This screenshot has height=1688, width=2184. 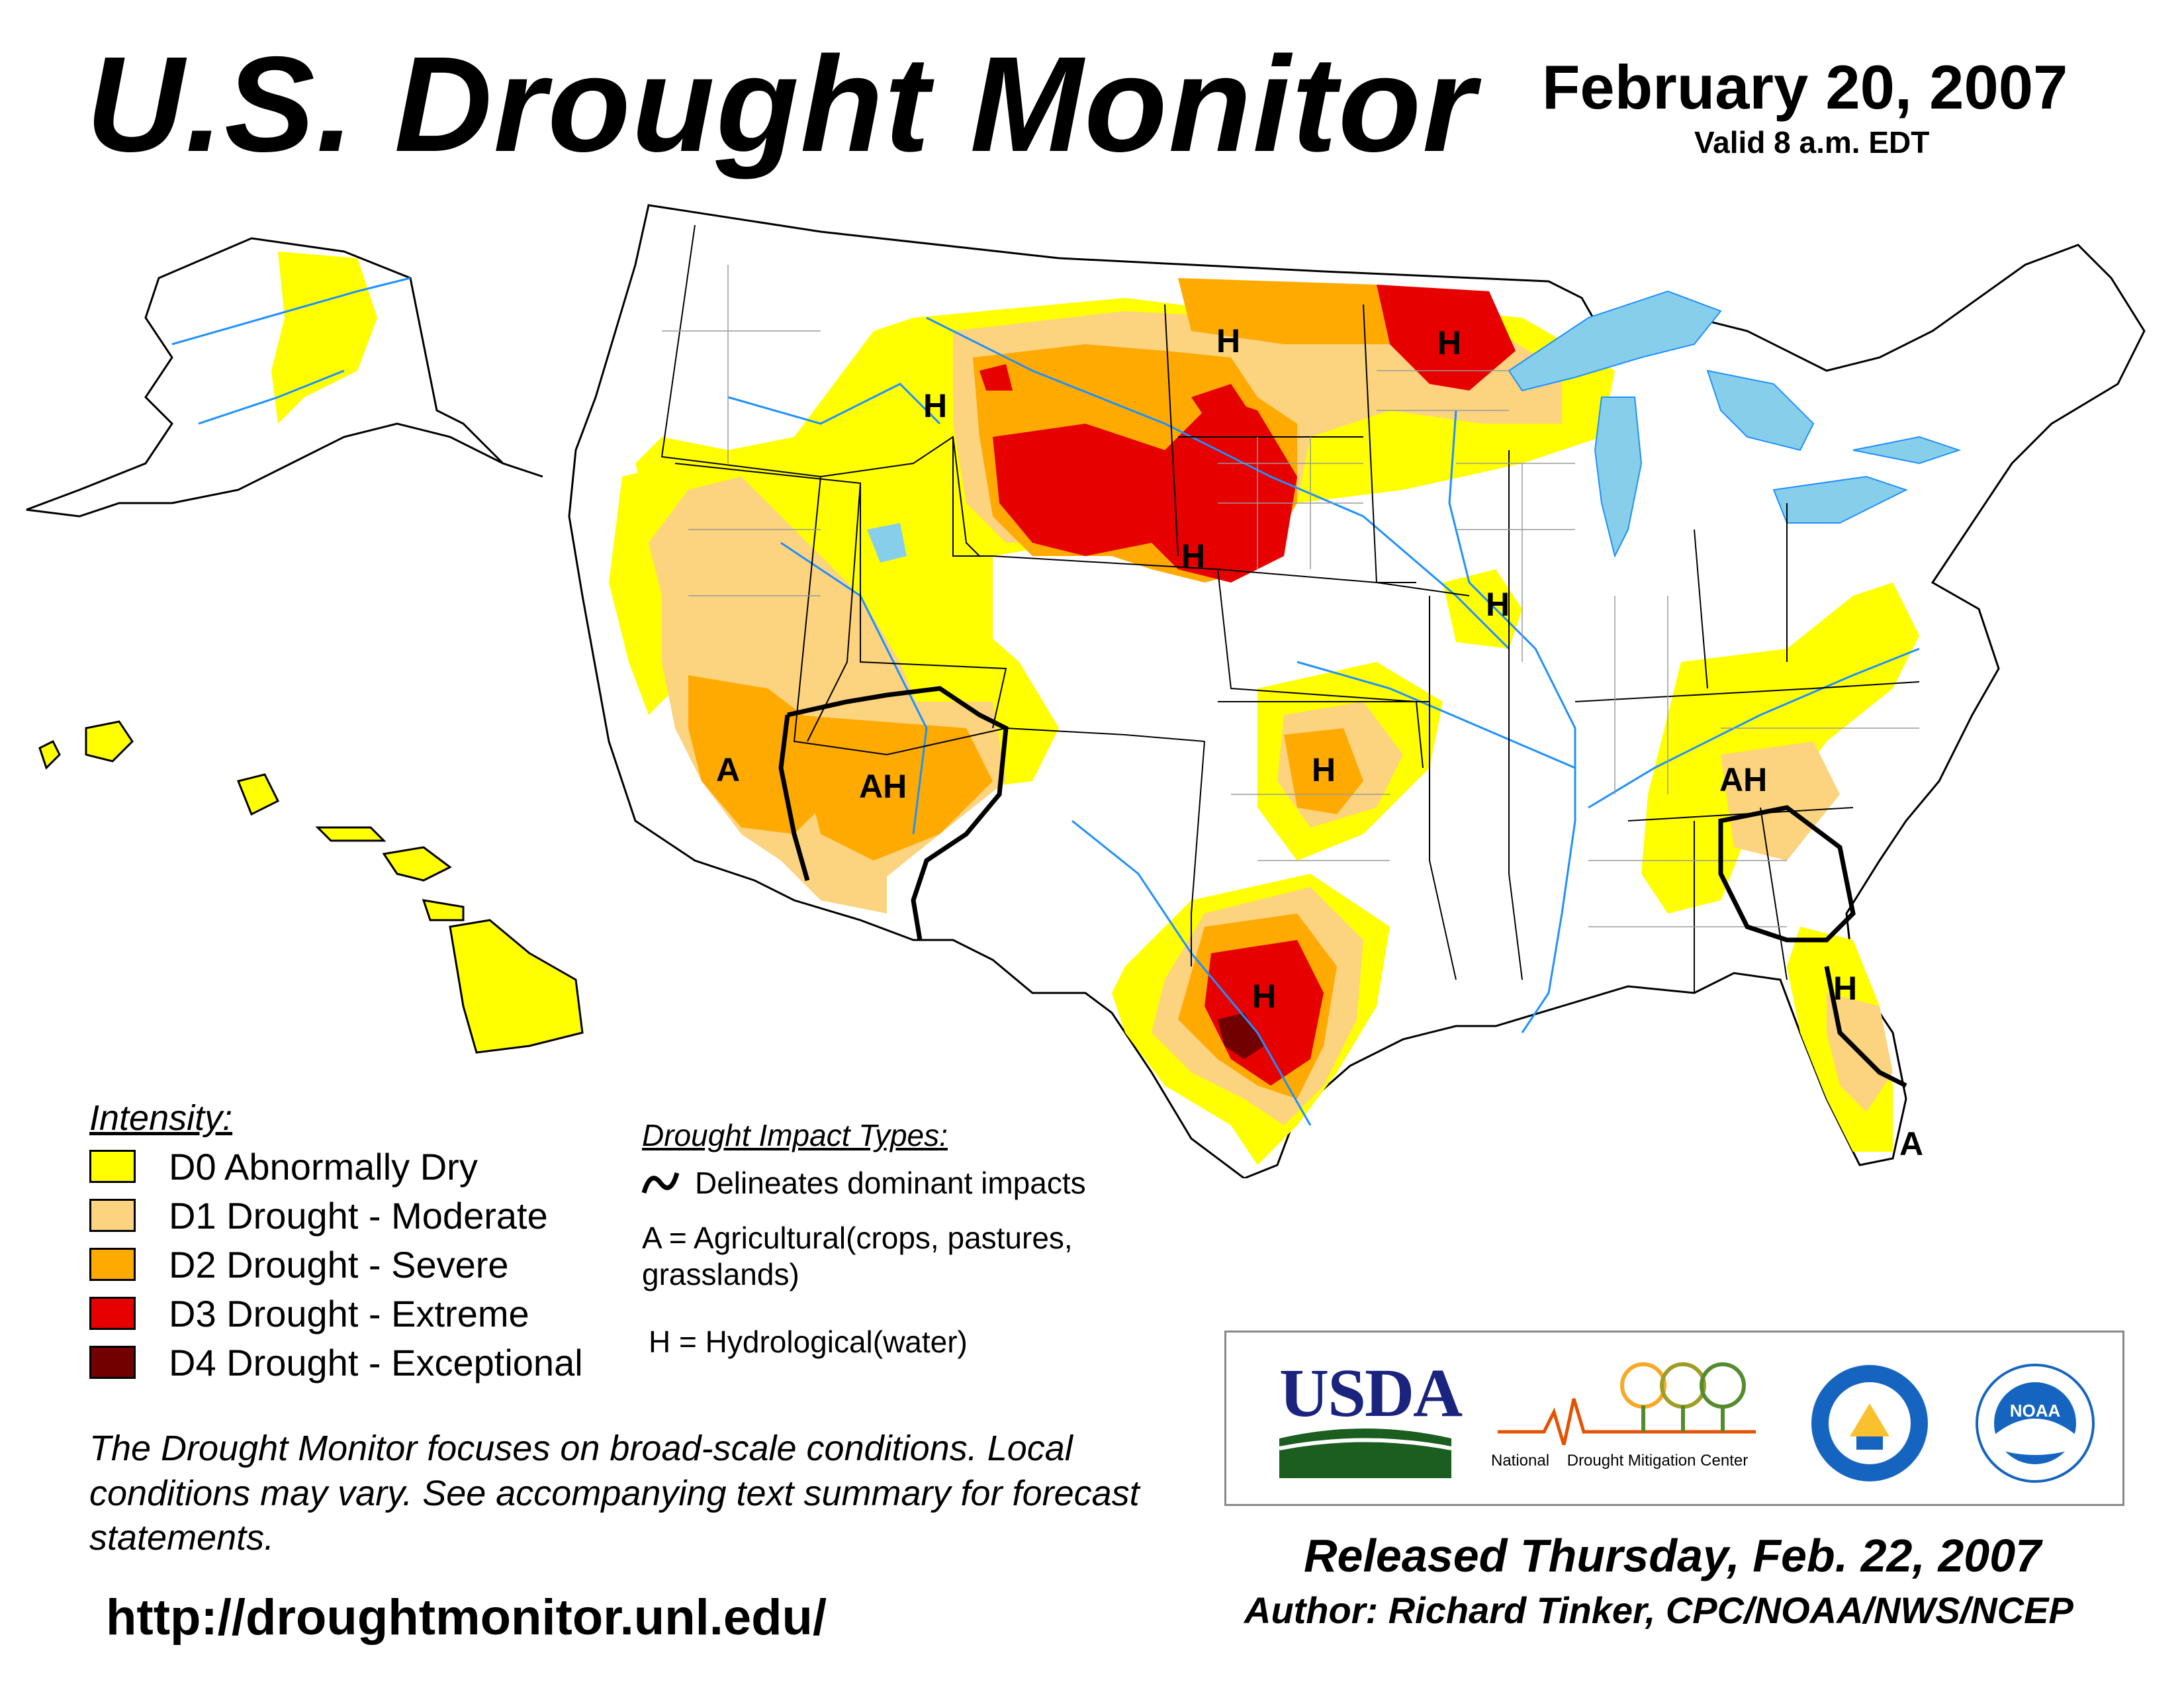 What do you see at coordinates (1735, 424) in the screenshot?
I see `great-lakes` at bounding box center [1735, 424].